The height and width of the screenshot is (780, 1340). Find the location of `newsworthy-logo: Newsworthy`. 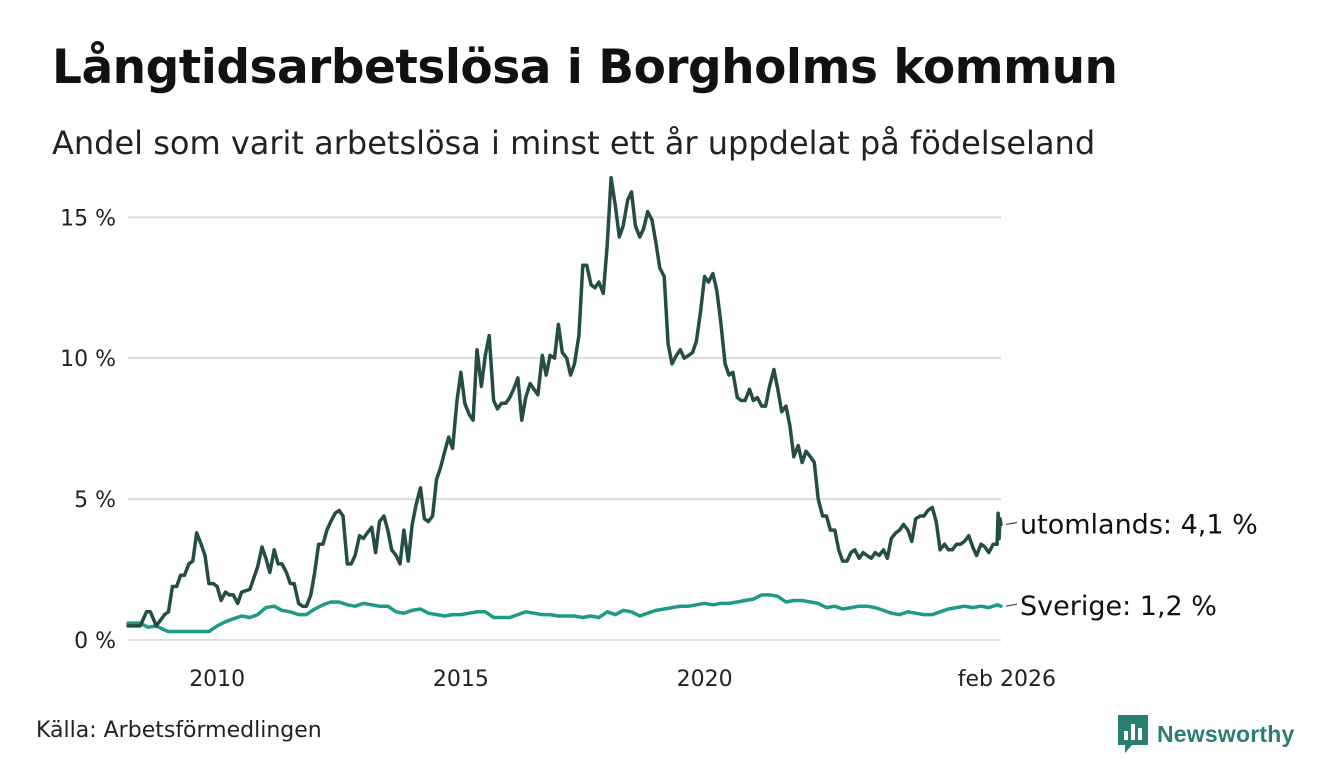

newsworthy-logo: Newsworthy is located at coordinates (1206, 734).